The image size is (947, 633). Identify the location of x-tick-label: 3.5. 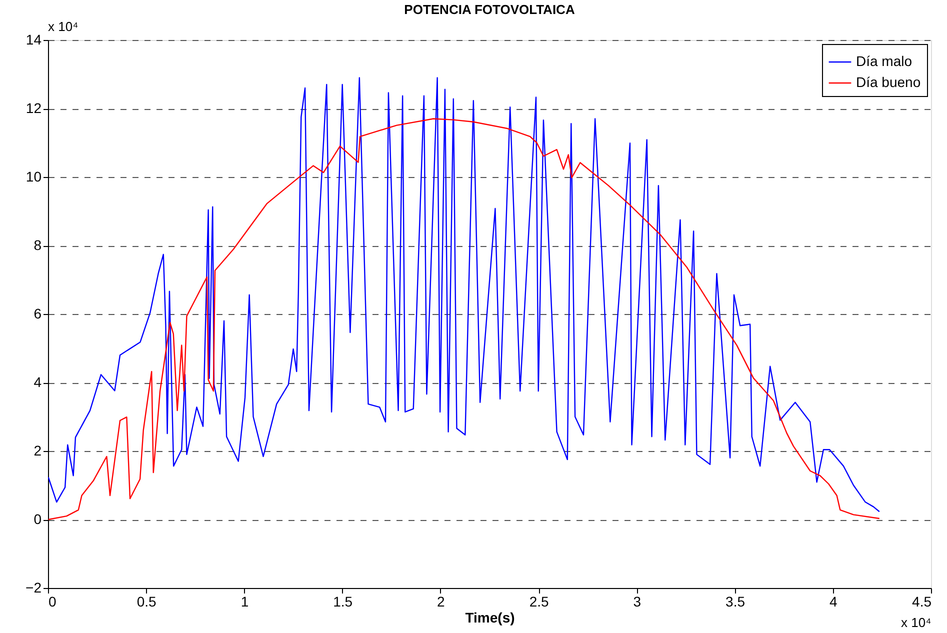
(736, 602).